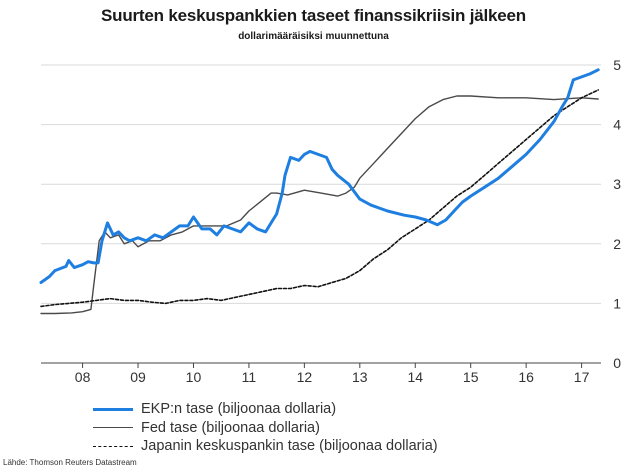  I want to click on x-tick-label: 17, so click(582, 377).